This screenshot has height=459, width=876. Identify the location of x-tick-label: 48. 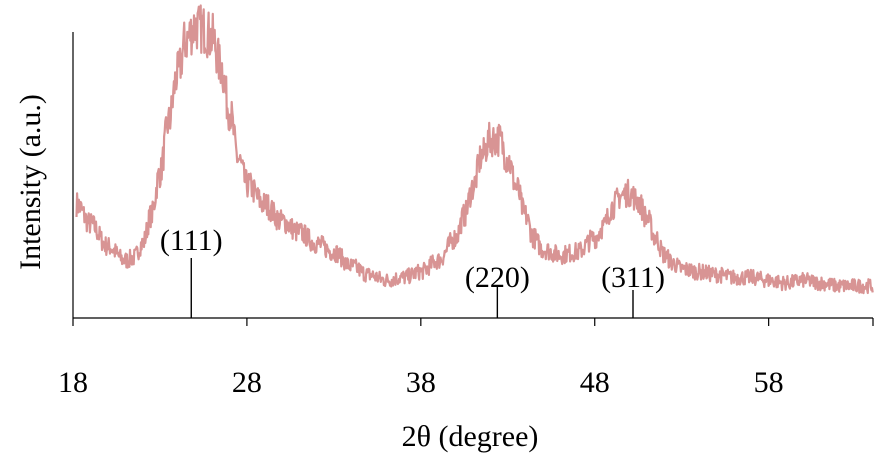
(595, 382).